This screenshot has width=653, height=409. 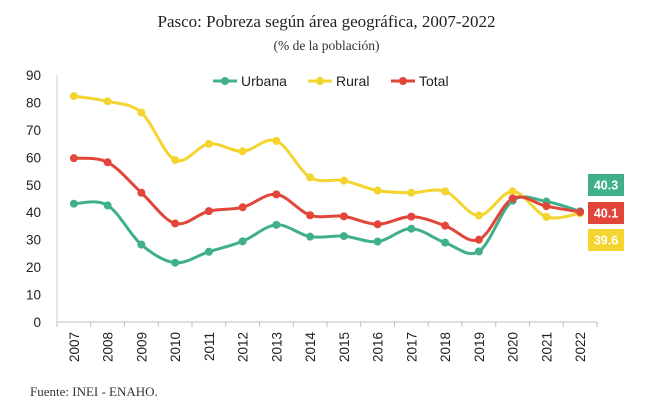 I want to click on legend-marker-rural, so click(x=320, y=81).